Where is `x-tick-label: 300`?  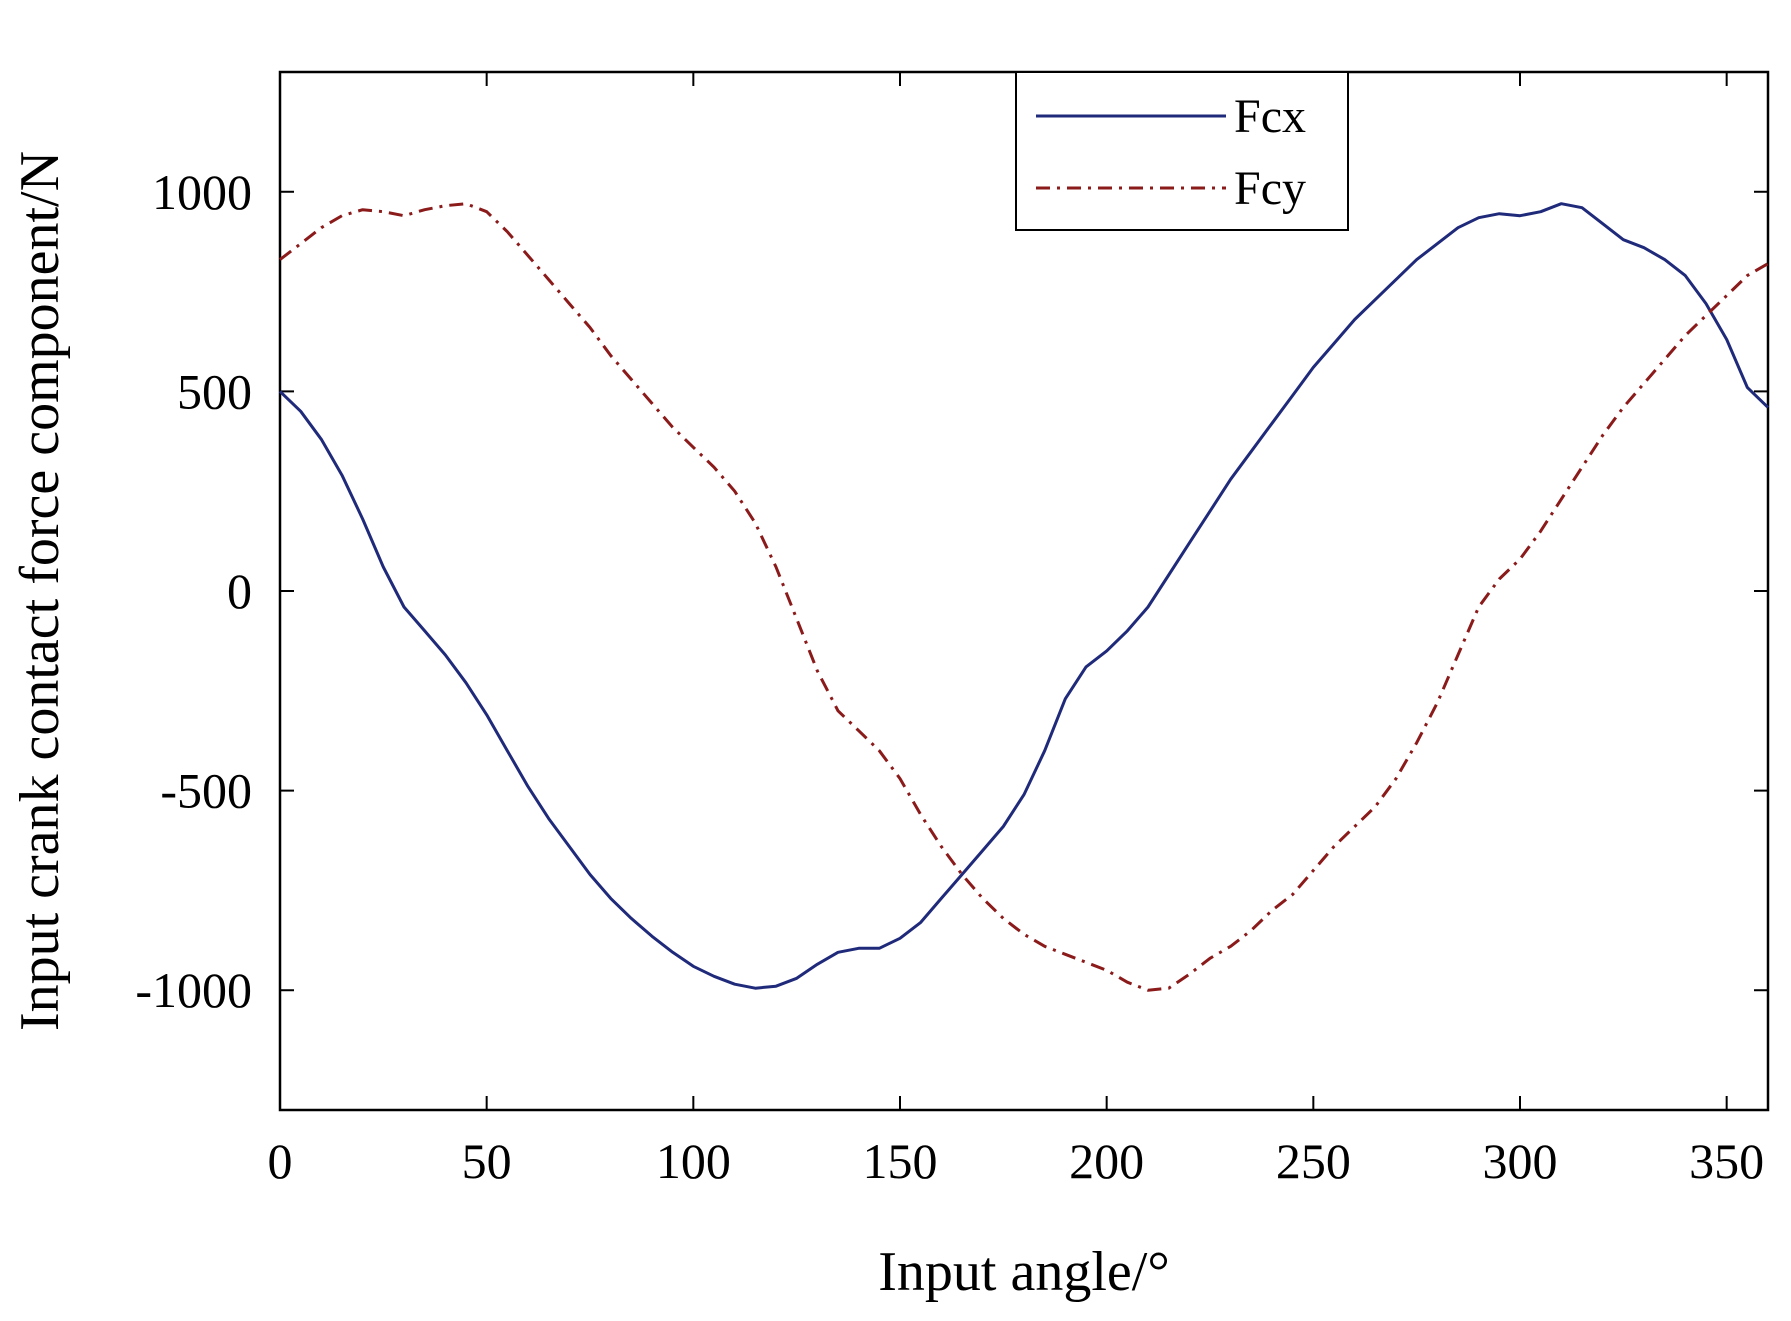 x-tick-label: 300 is located at coordinates (1520, 1161).